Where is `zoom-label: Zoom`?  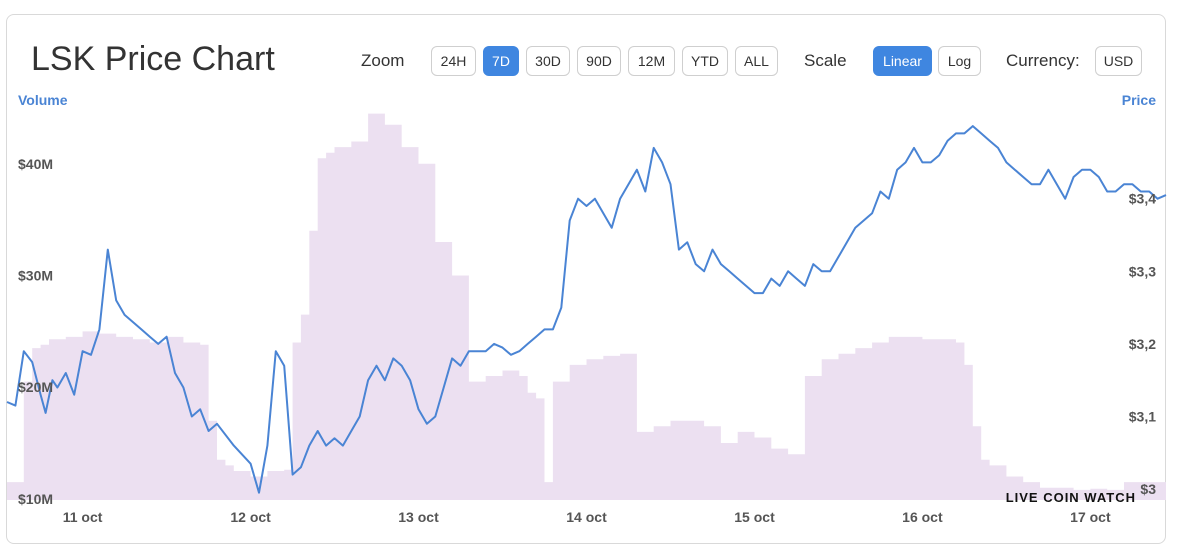 zoom-label: Zoom is located at coordinates (383, 60).